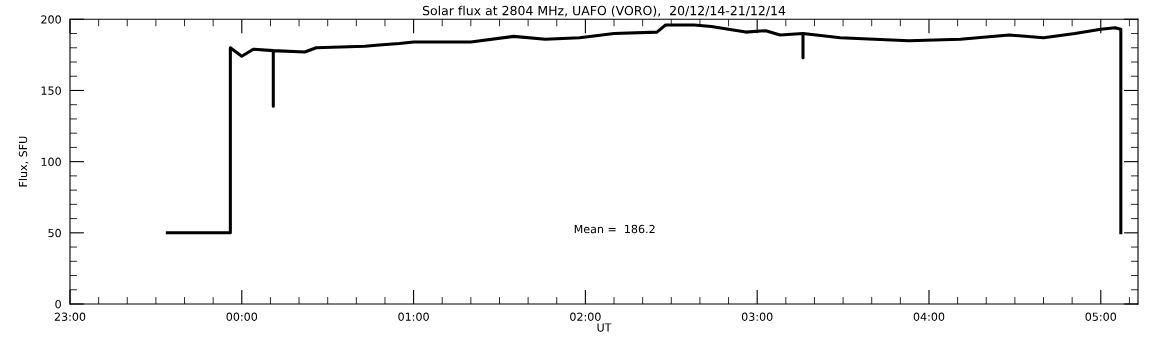  I want to click on annotation: Mean = 186.2, so click(614, 229).